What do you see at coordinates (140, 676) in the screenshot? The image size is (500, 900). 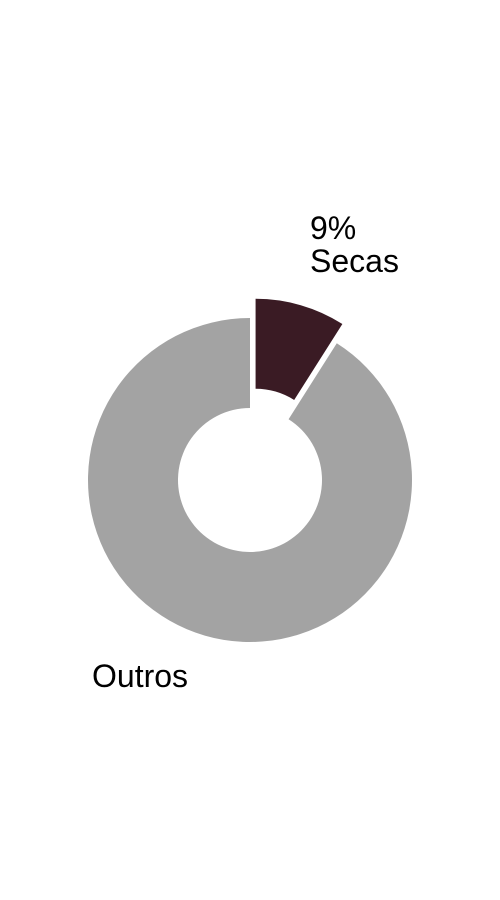 I see `slice-label-outros-name: Outros` at bounding box center [140, 676].